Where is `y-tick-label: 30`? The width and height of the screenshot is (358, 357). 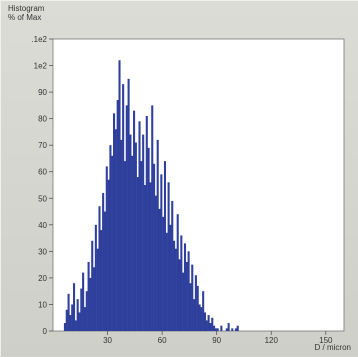 y-tick-label: 30 is located at coordinates (42, 251).